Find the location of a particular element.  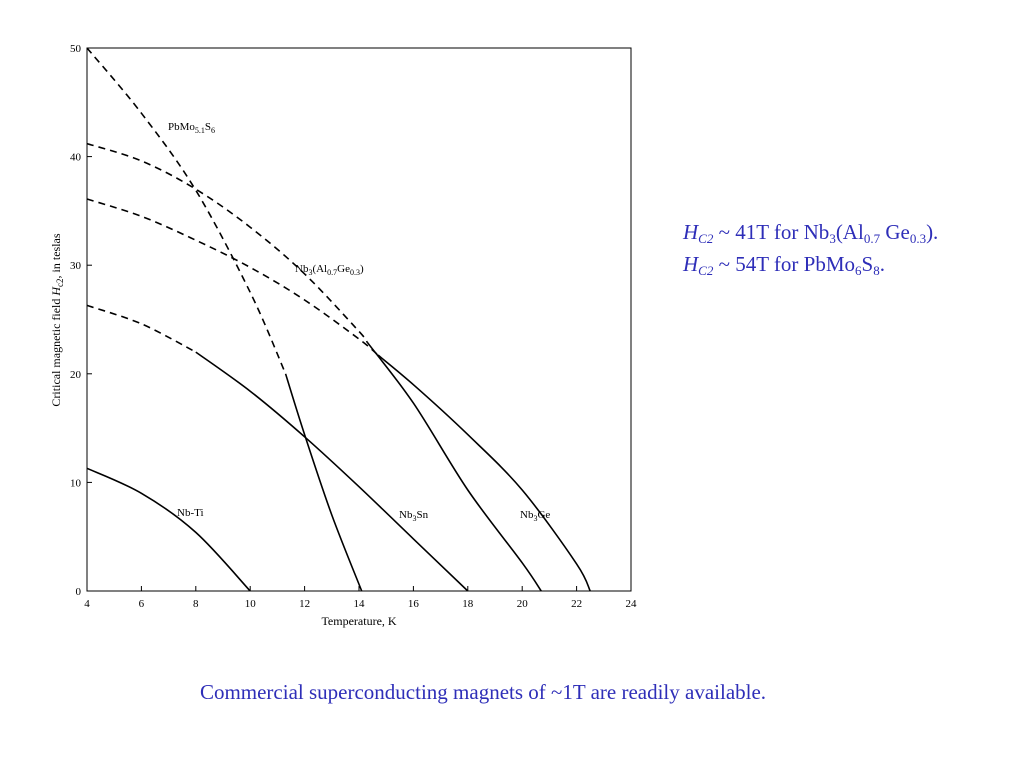

x-tick-label: 24 is located at coordinates (632, 604).